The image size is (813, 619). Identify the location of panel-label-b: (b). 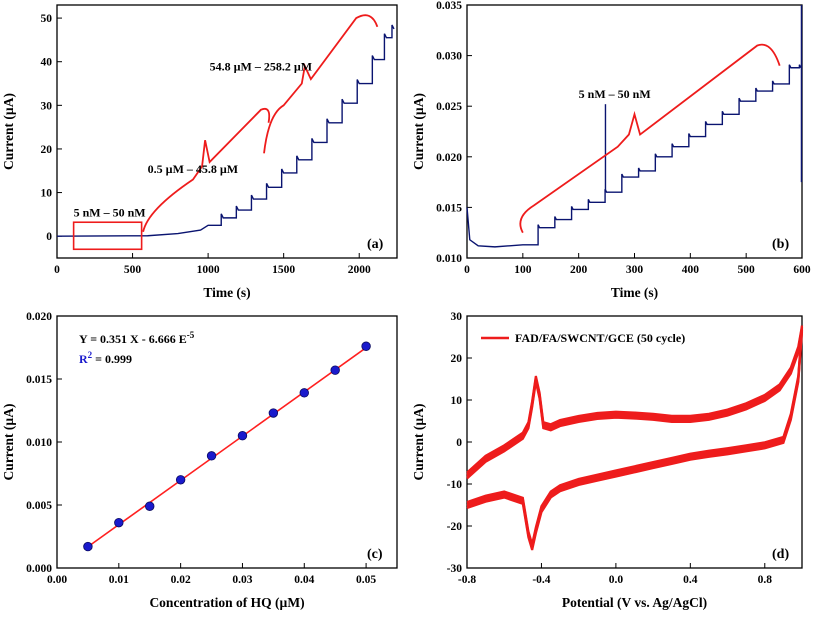
(780, 244).